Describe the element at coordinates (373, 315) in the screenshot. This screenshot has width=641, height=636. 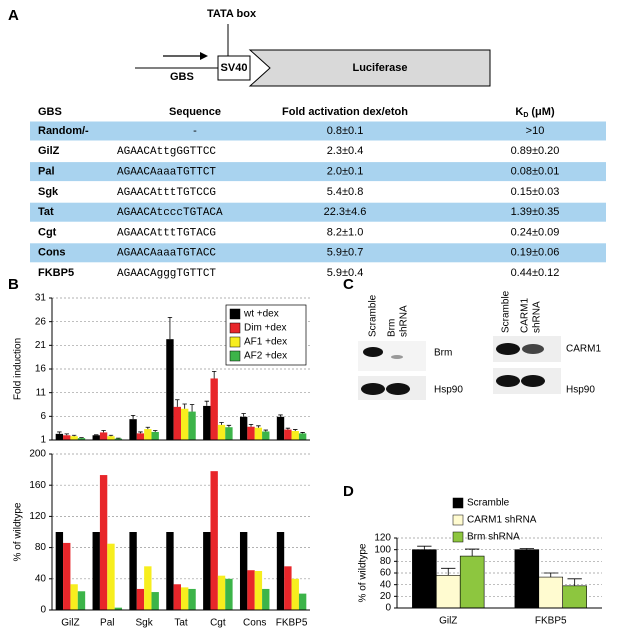
I see `lane-label: Scramble` at that location.